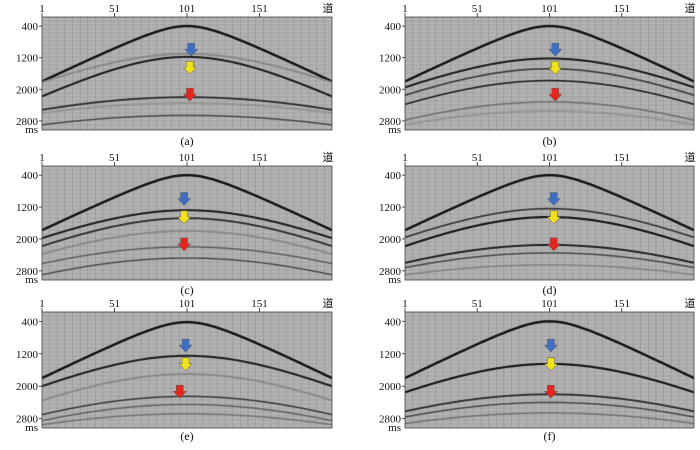 This screenshot has height=450, width=700. I want to click on panel-caption: (d), so click(550, 290).